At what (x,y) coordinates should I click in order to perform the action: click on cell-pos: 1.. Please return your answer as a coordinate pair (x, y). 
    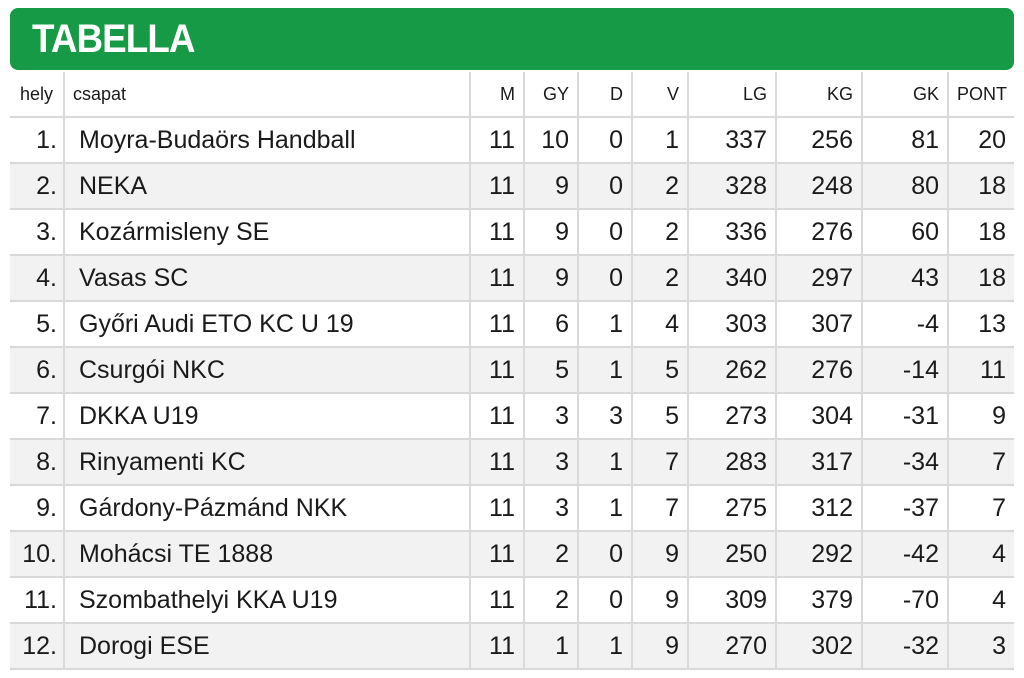
    Looking at the image, I should click on (37, 140).